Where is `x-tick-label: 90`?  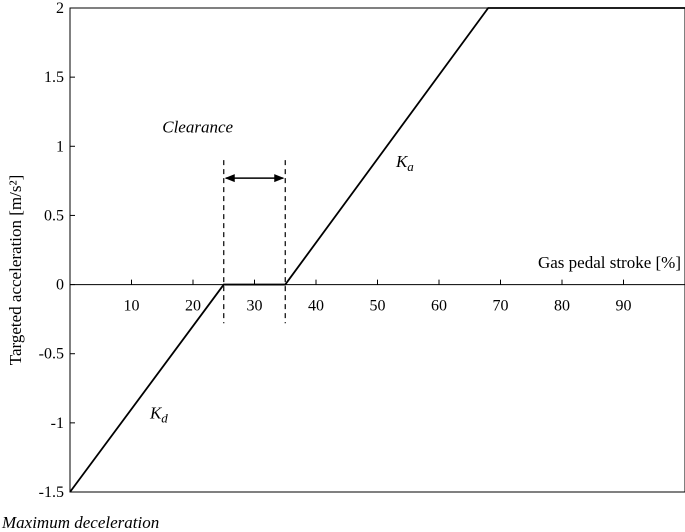
x-tick-label: 90 is located at coordinates (624, 306).